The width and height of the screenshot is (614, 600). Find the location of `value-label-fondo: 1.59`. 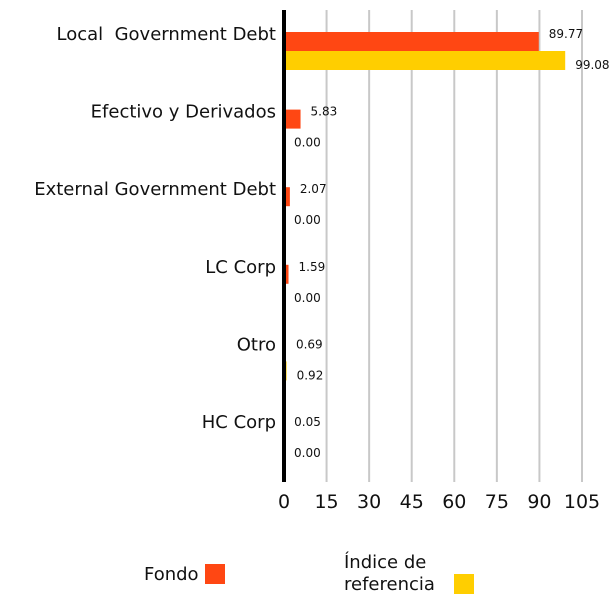

value-label-fondo: 1.59 is located at coordinates (312, 267).